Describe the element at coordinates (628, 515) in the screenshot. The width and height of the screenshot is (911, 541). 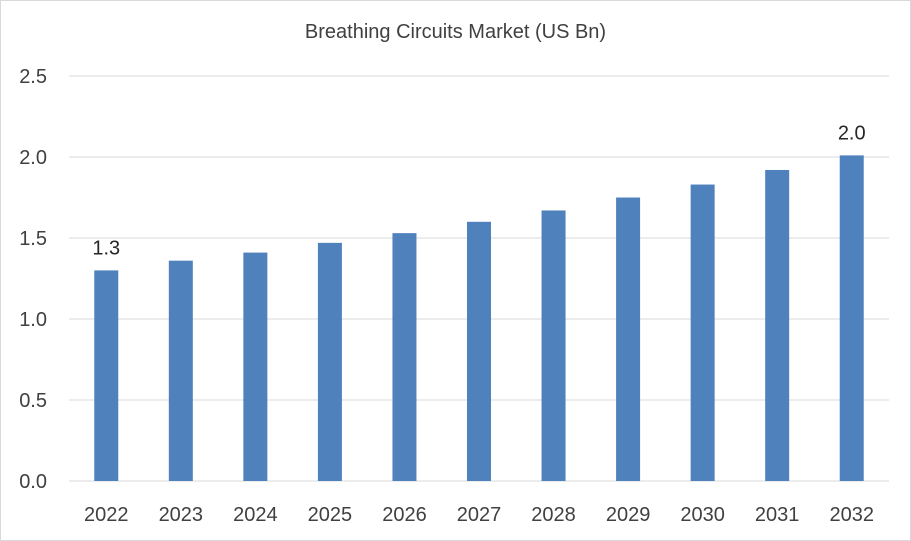
I see `x-tick-label: 2029` at that location.